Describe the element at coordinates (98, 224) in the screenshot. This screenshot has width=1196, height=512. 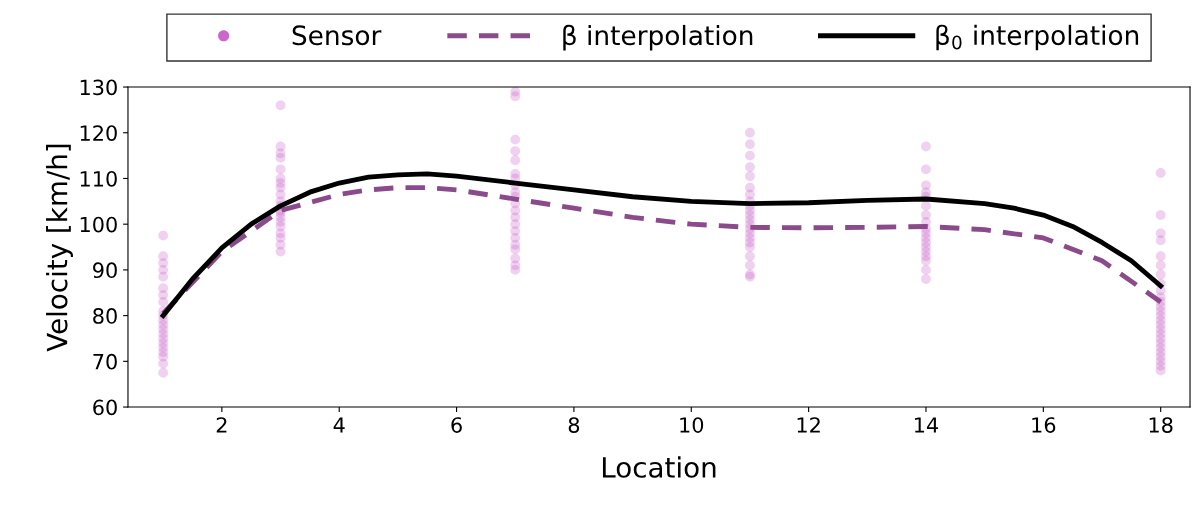
I see `y-tick-label: 100` at that location.